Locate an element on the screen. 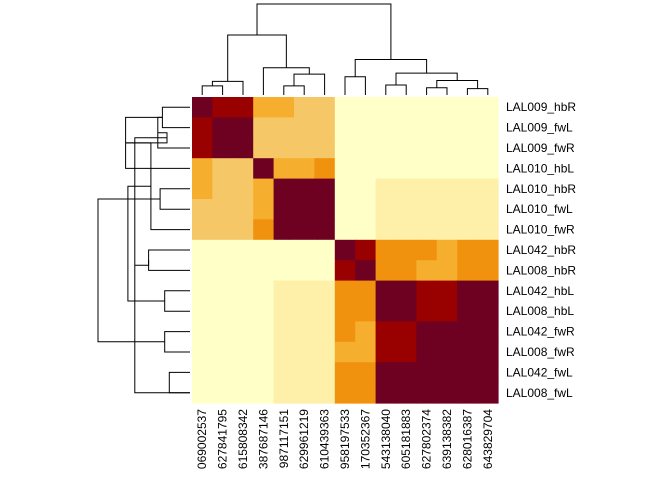 This screenshot has width=672, height=480. heatmap-cell-r1-c1 is located at coordinates (223, 128).